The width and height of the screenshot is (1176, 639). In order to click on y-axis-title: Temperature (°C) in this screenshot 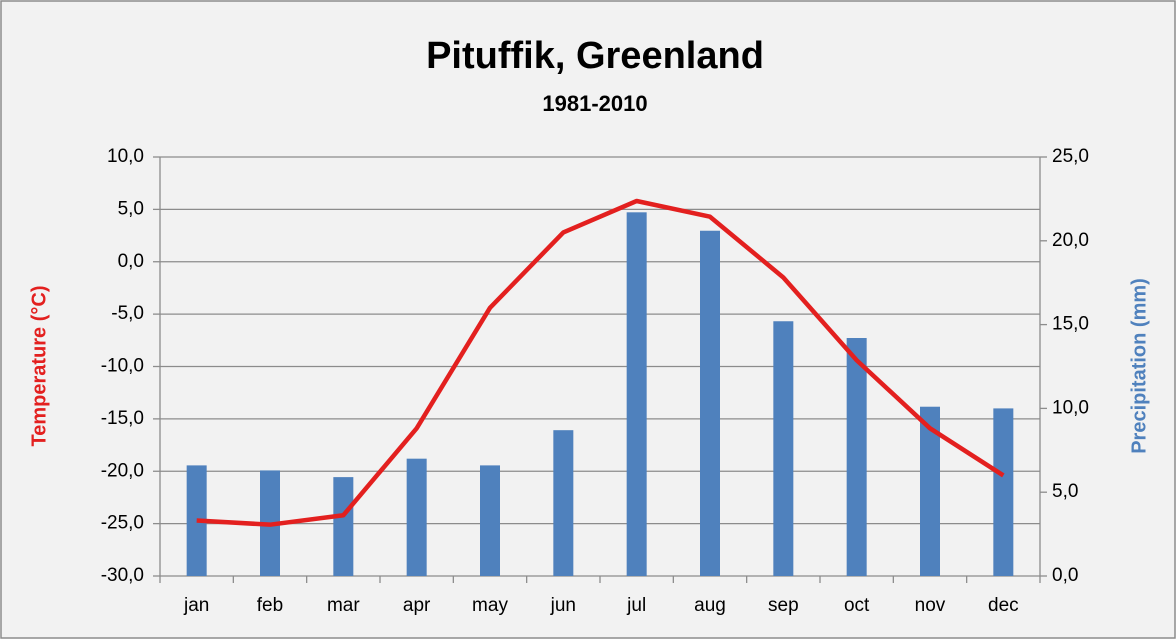, I will do `click(39, 366)`.